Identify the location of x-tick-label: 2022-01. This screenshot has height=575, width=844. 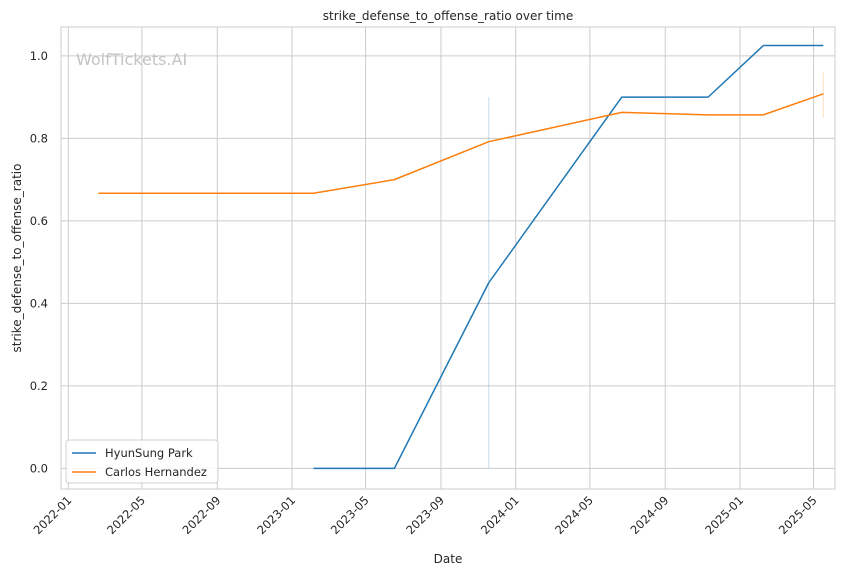
(53, 515).